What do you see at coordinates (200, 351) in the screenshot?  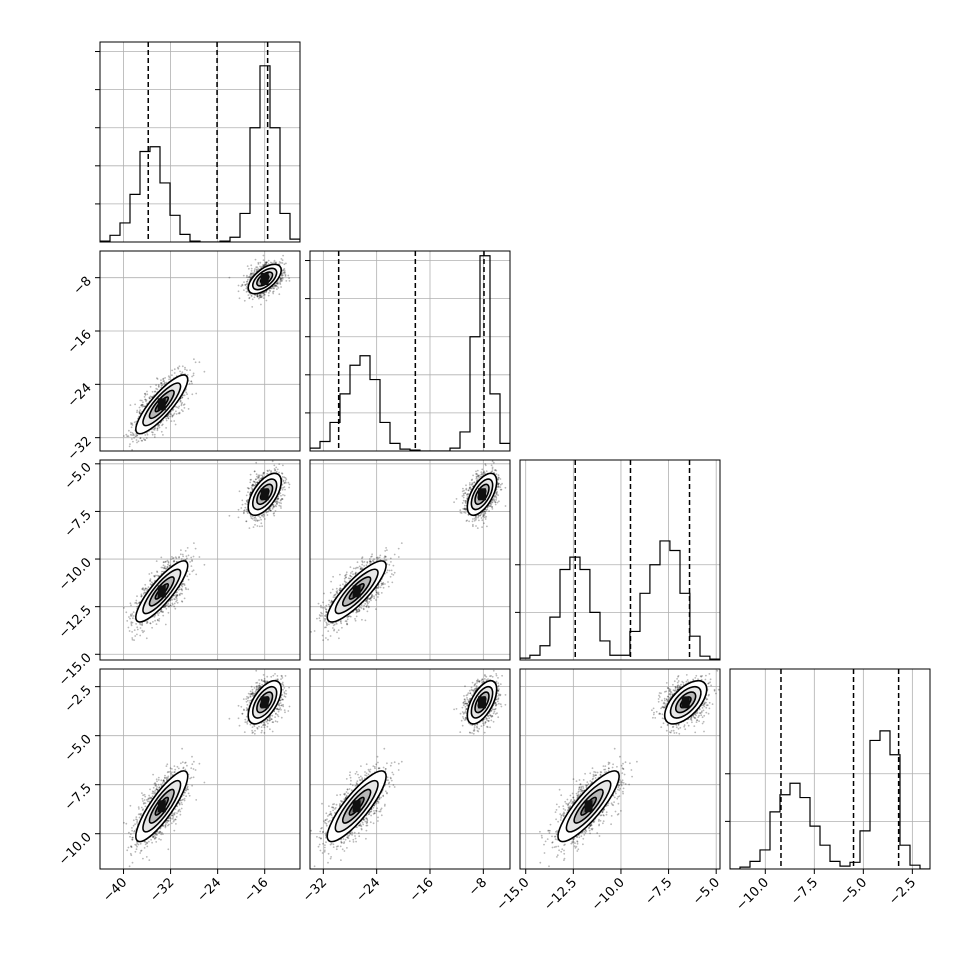 I see `panel-1-0-content` at bounding box center [200, 351].